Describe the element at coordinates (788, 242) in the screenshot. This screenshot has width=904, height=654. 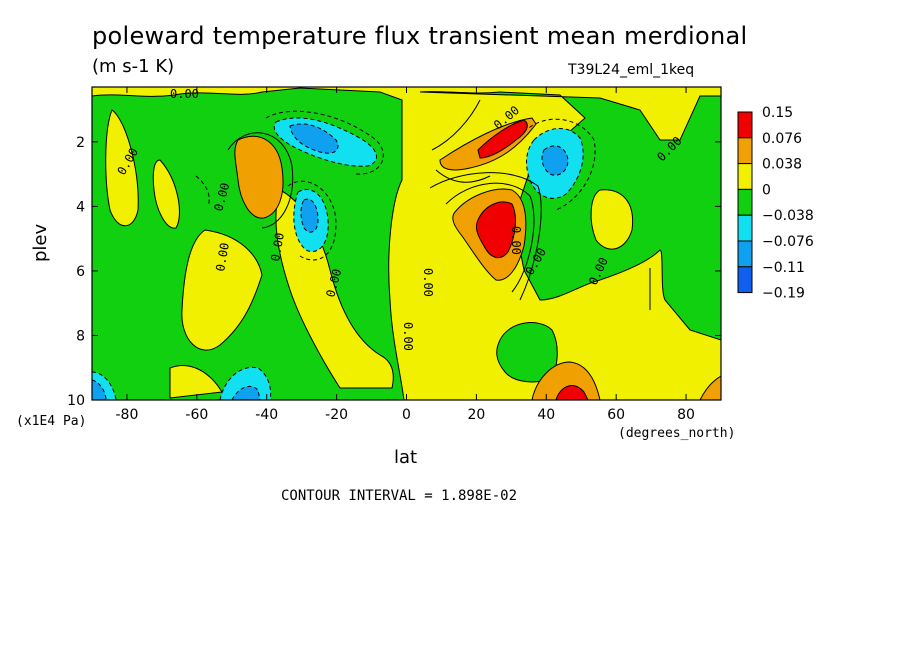
I see `legend-label: −0.076` at that location.